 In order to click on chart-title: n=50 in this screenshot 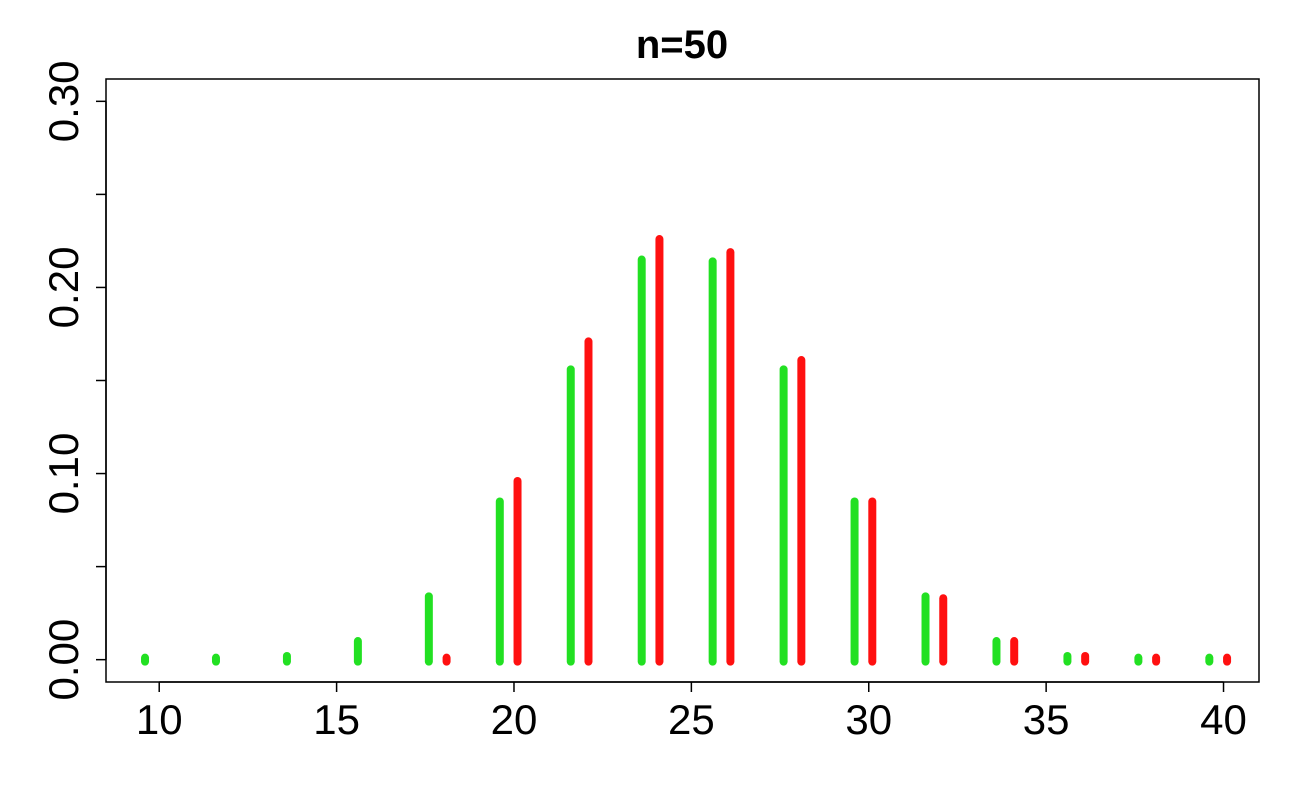, I will do `click(682, 45)`.